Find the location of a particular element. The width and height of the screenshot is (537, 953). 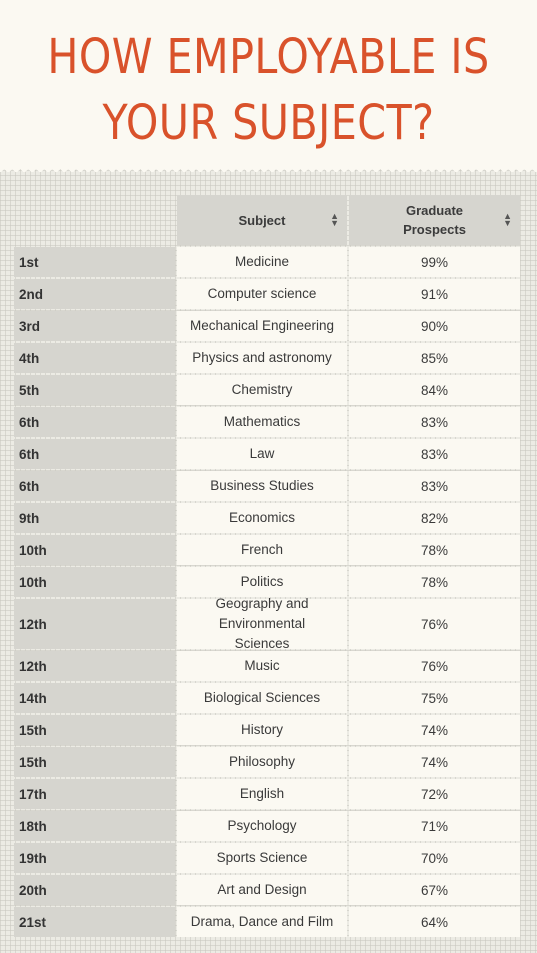

table-row: 9th Economics 82% is located at coordinates (267, 519).